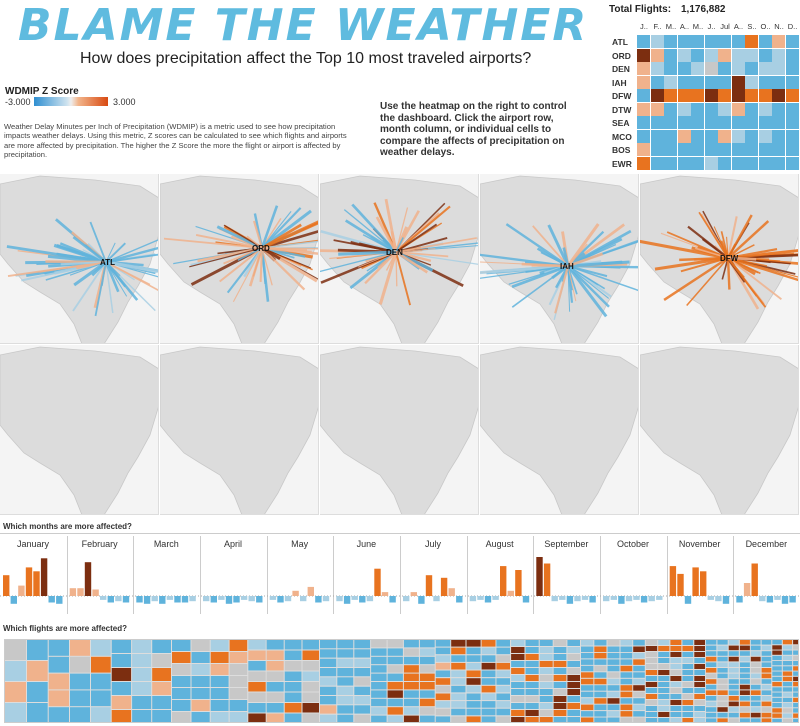 The height and width of the screenshot is (726, 800). I want to click on heatmap-month-label: A.., so click(684, 26).